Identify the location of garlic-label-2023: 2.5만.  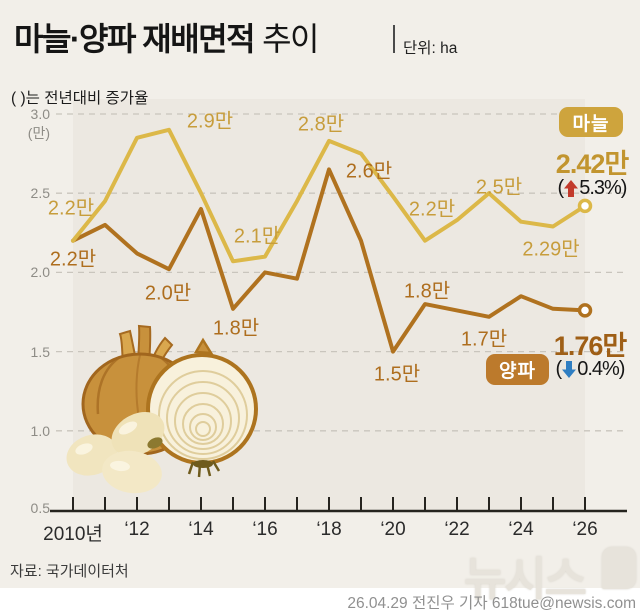
(499, 187).